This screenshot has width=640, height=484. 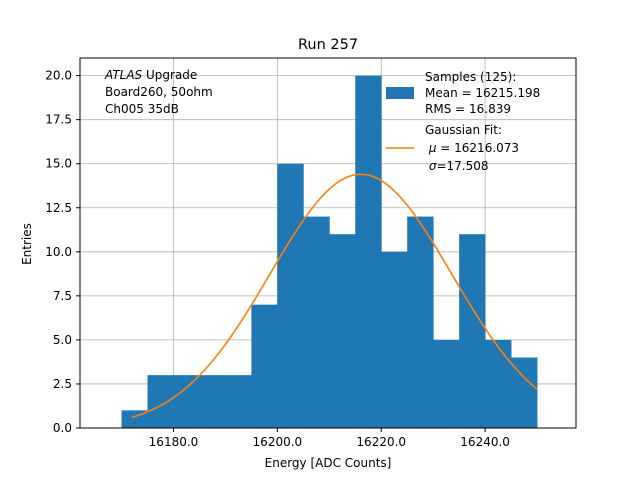 What do you see at coordinates (482, 93) in the screenshot?
I see `legend-hist-mean: Mean = 16215.198` at bounding box center [482, 93].